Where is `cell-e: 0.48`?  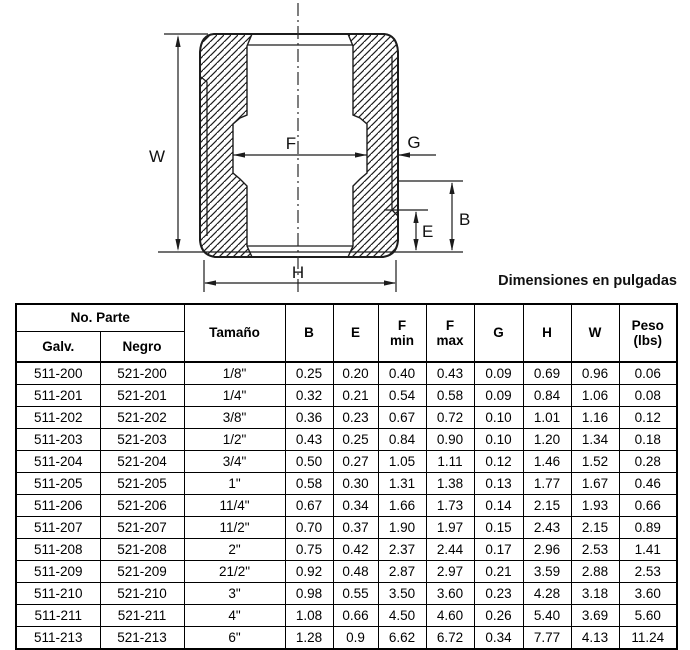
cell-e: 0.48 is located at coordinates (355, 571).